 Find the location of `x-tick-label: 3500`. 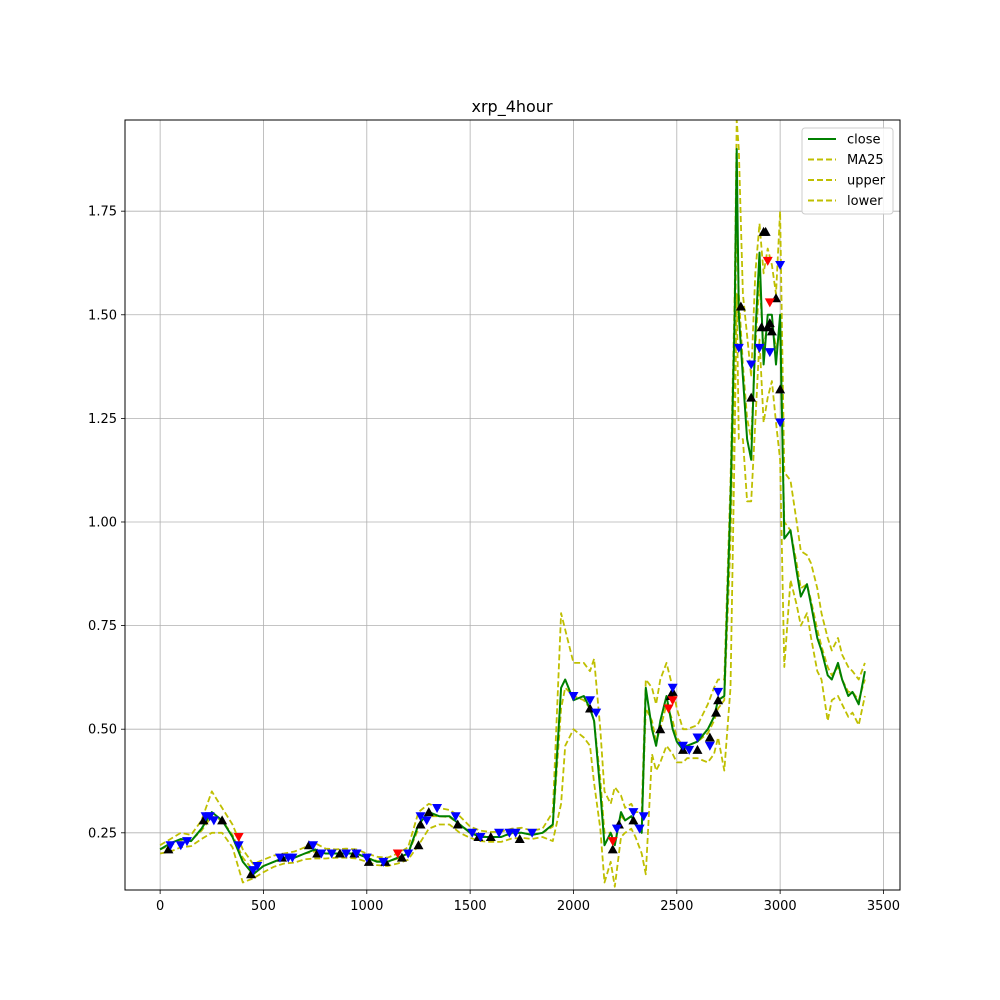

x-tick-label: 3500 is located at coordinates (883, 906).